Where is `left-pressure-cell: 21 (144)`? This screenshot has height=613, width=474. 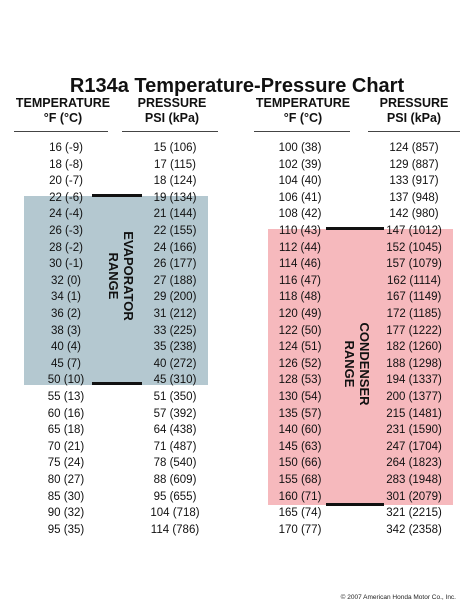 left-pressure-cell: 21 (144) is located at coordinates (175, 214).